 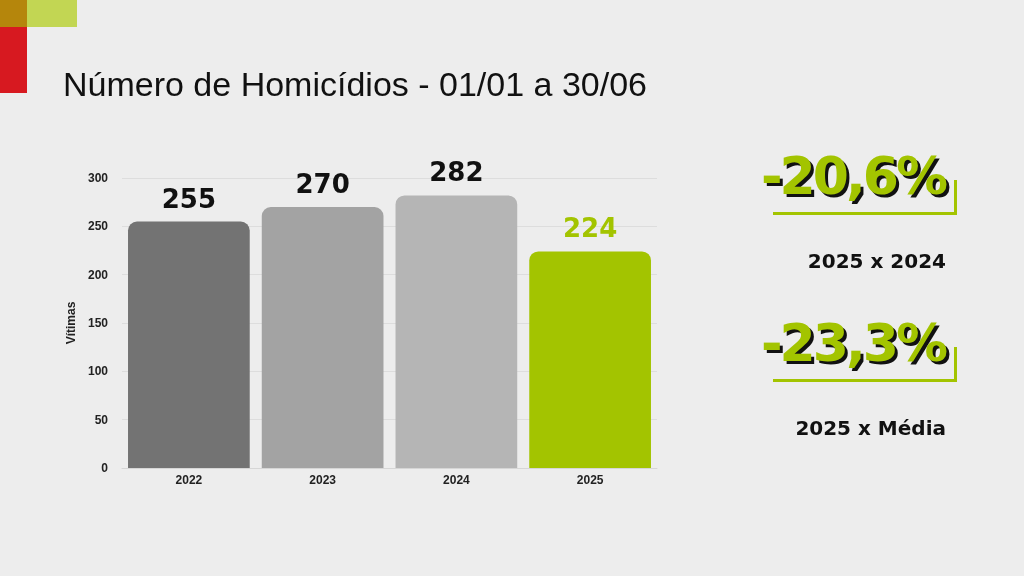 What do you see at coordinates (98, 323) in the screenshot?
I see `y-tick-label: 150` at bounding box center [98, 323].